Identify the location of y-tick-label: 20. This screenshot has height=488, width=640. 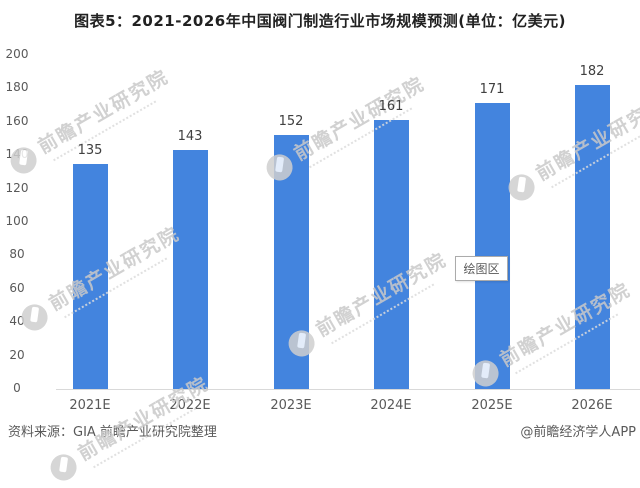
(17, 354).